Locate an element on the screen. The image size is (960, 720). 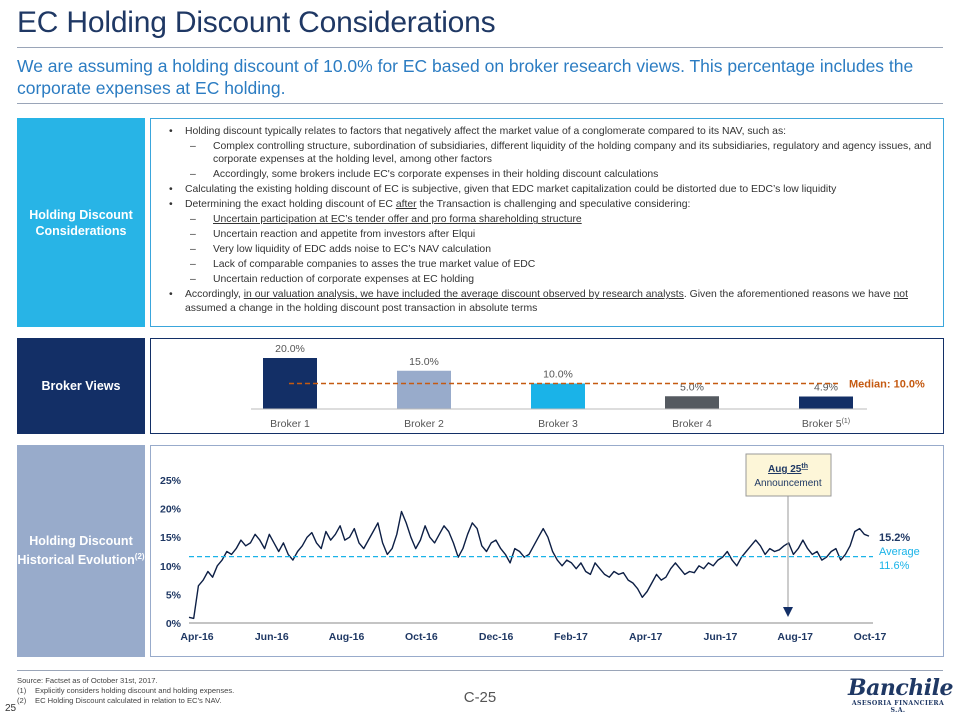
x-tick-label: Apr-17 is located at coordinates (645, 637).